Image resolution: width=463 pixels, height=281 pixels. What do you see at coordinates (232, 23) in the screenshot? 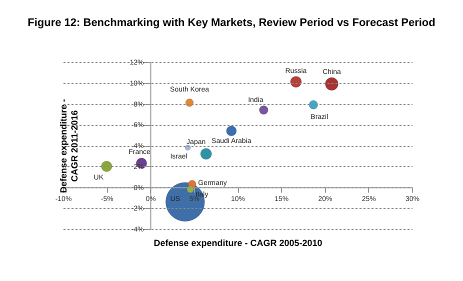
I see `chart-title: Figure 12: Benchmarking with Key Markets, Review Period vs Forecast Period` at bounding box center [232, 23].